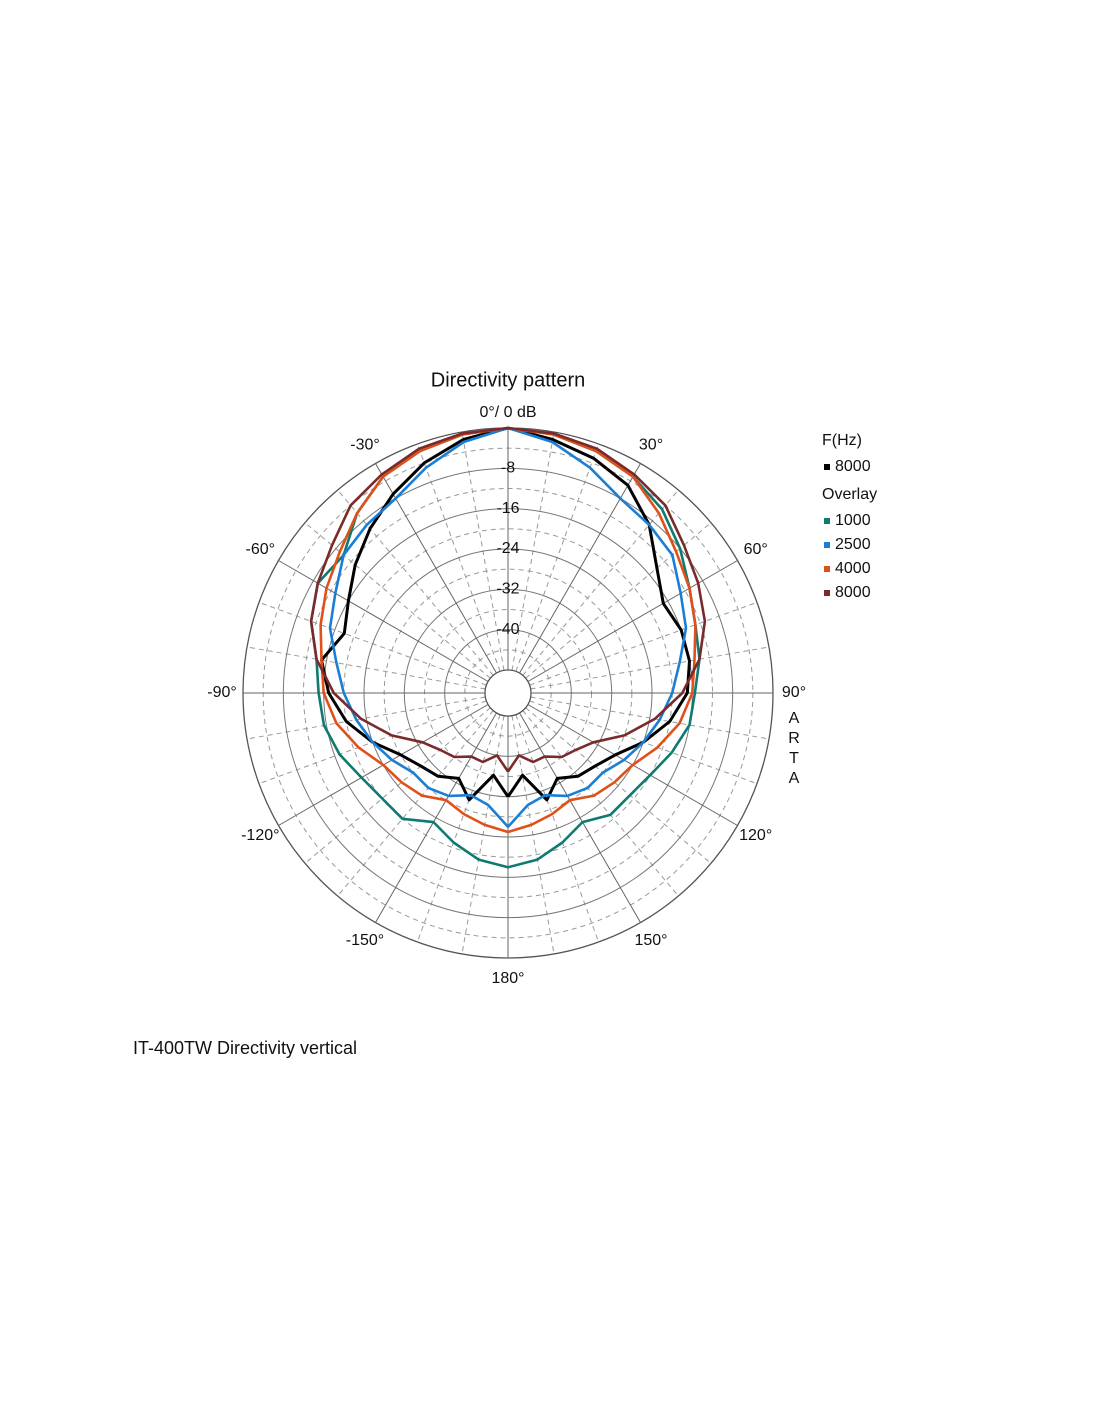 The height and width of the screenshot is (1422, 1100). I want to click on legend-title: F(Hz), so click(842, 440).